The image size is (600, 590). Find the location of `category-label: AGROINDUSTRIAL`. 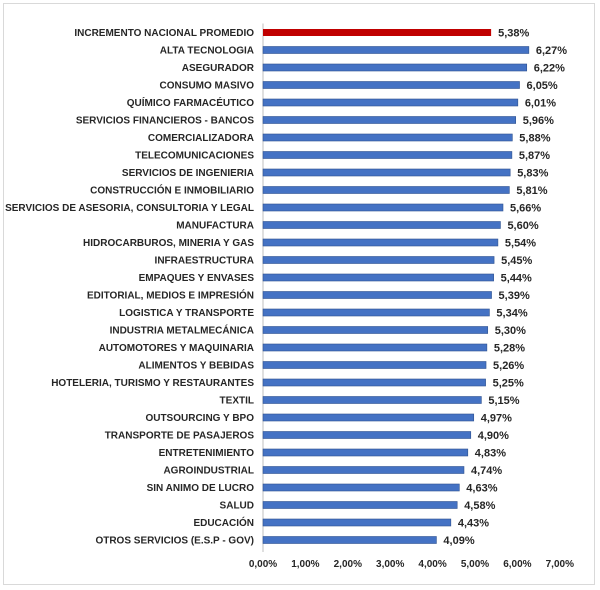

category-label: AGROINDUSTRIAL is located at coordinates (208, 471).